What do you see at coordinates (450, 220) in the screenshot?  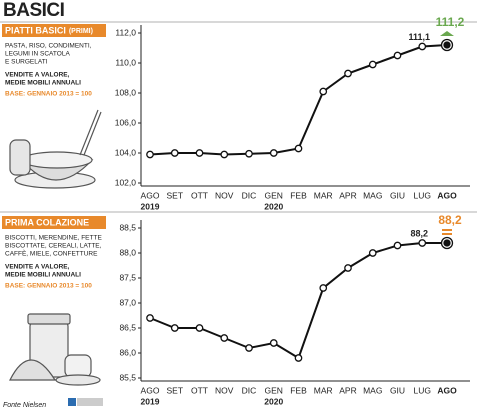 I see `highlight-label: 88,2` at bounding box center [450, 220].